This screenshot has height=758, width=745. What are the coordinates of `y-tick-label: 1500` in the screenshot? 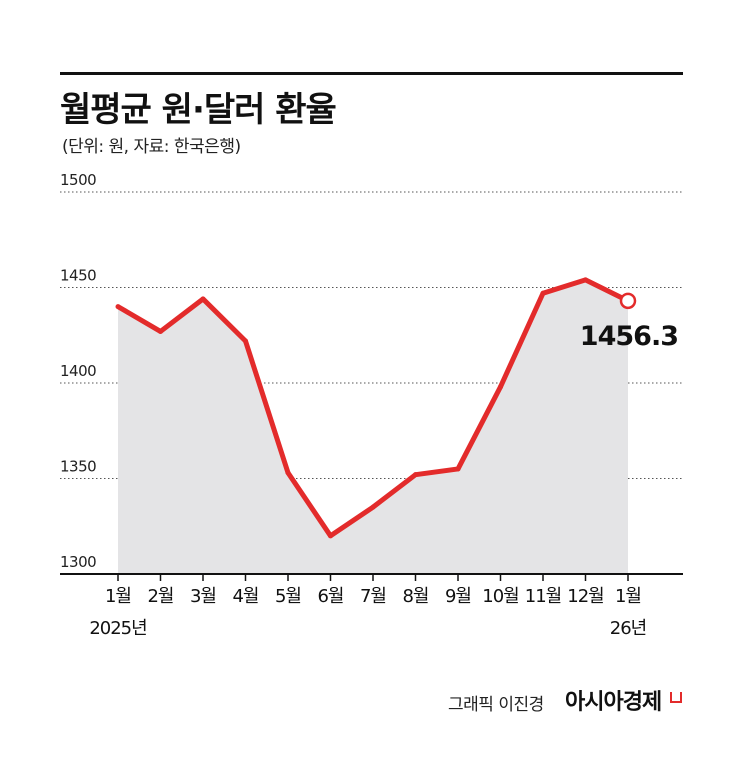 It's located at (78, 180).